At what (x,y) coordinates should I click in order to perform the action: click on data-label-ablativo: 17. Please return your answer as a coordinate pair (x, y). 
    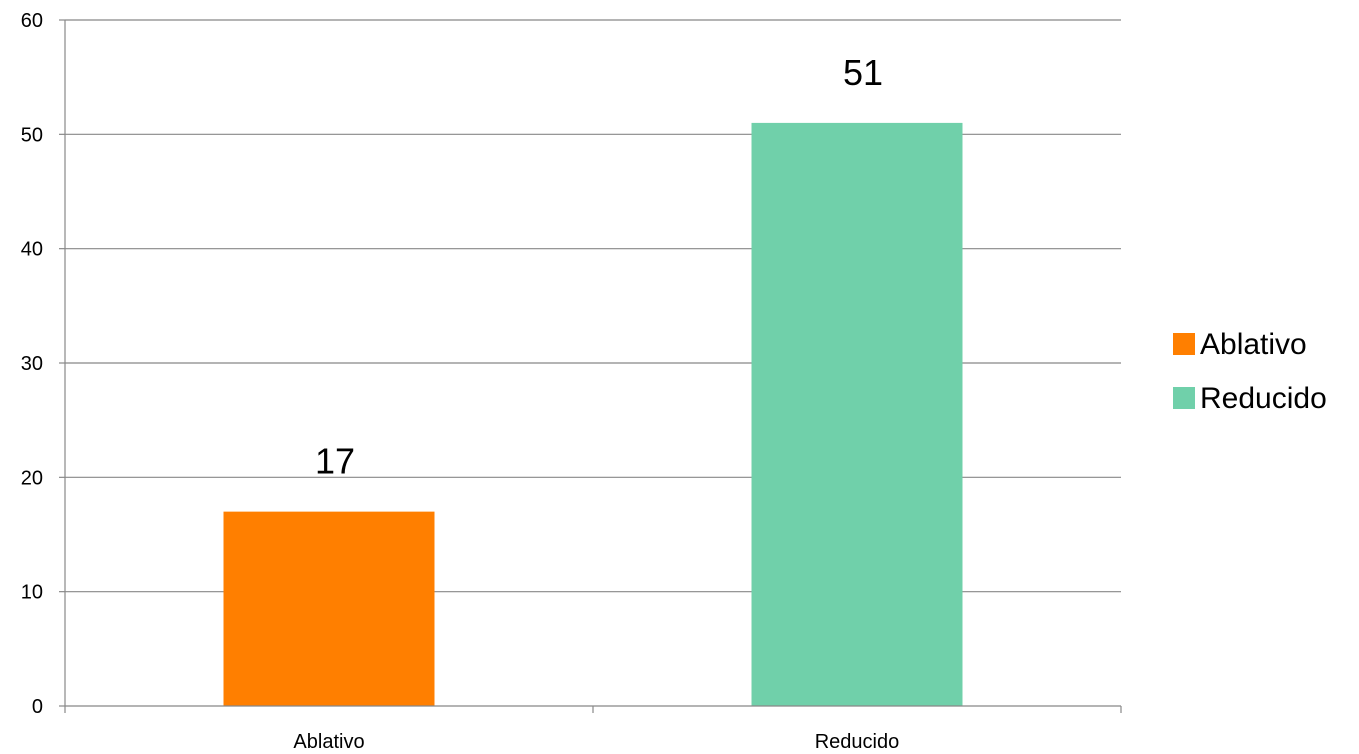
    Looking at the image, I should click on (335, 461).